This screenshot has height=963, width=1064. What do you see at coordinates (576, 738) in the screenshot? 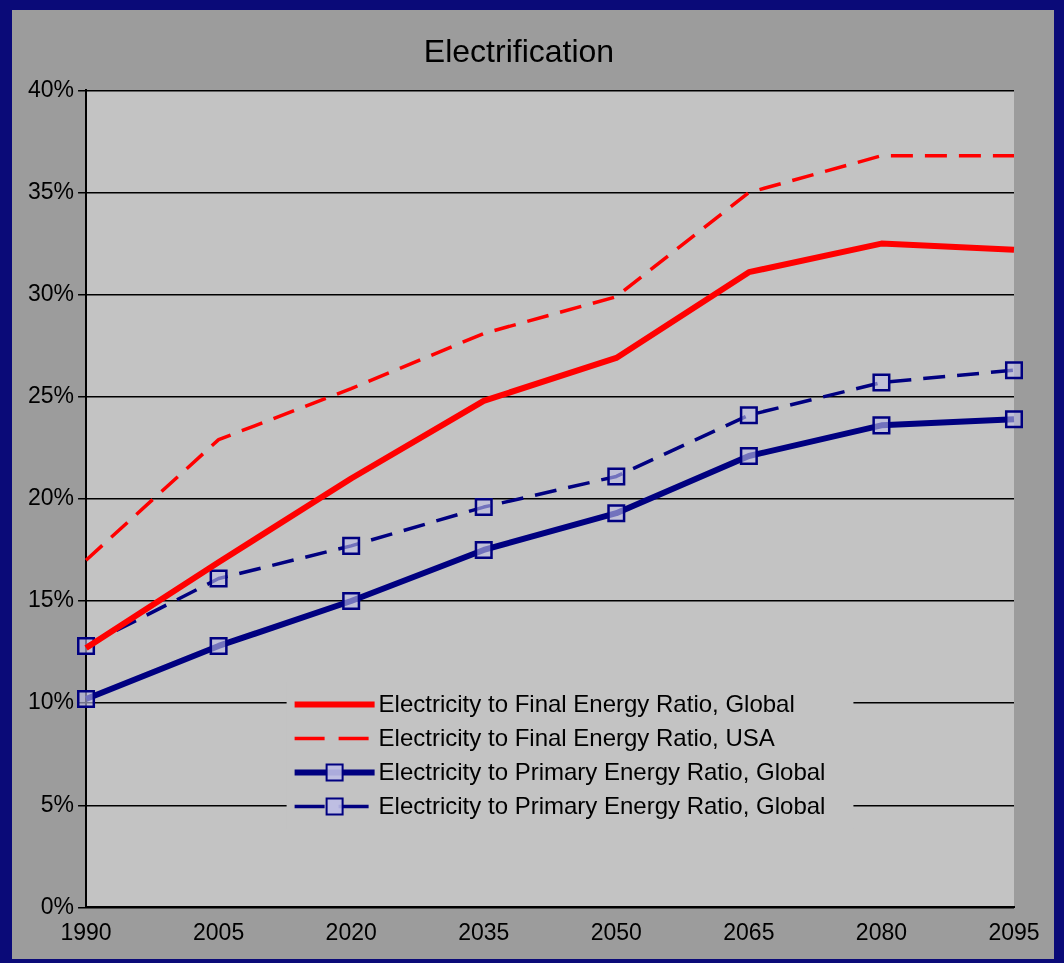
I see `legend-label: Electricity to Final Energy Ratio, USA` at bounding box center [576, 738].